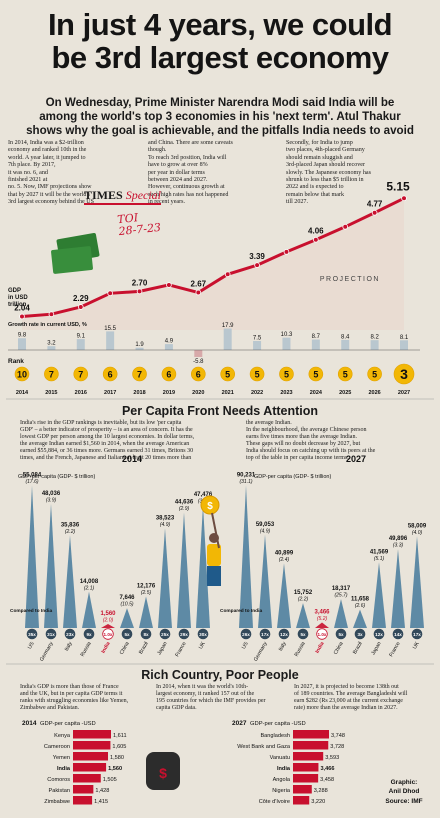  I want to click on gdp-point-2021, so click(227, 274).